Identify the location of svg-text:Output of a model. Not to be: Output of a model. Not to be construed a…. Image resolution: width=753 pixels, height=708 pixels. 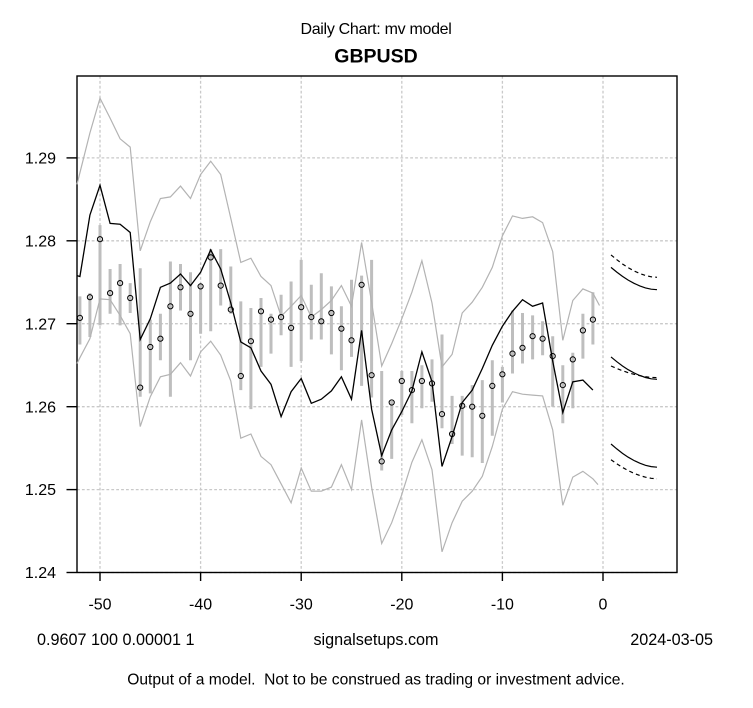
(376, 680).